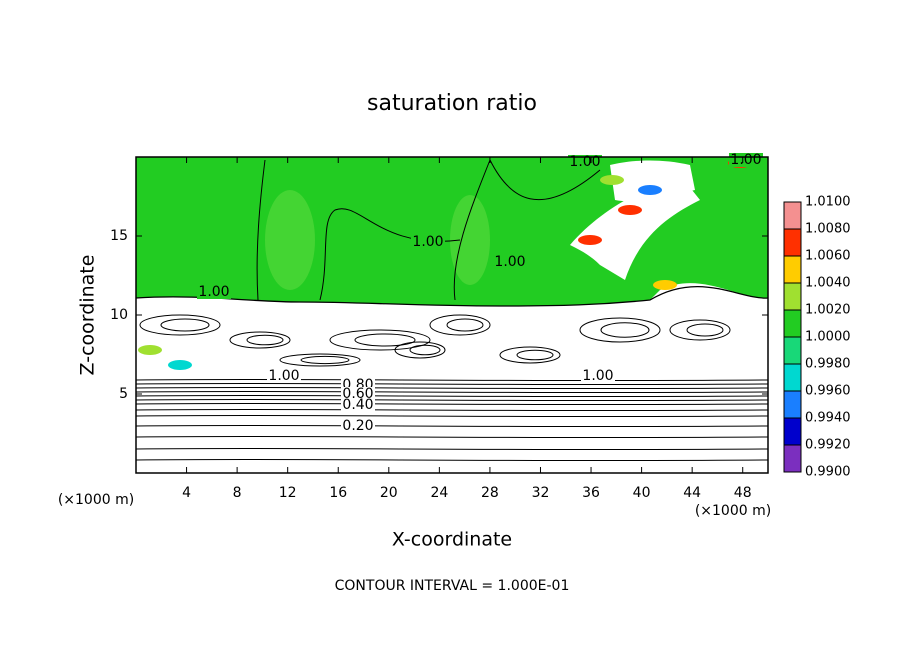 Image resolution: width=904 pixels, height=654 pixels. Describe the element at coordinates (288, 493) in the screenshot. I see `x-tick-label: 12` at that location.